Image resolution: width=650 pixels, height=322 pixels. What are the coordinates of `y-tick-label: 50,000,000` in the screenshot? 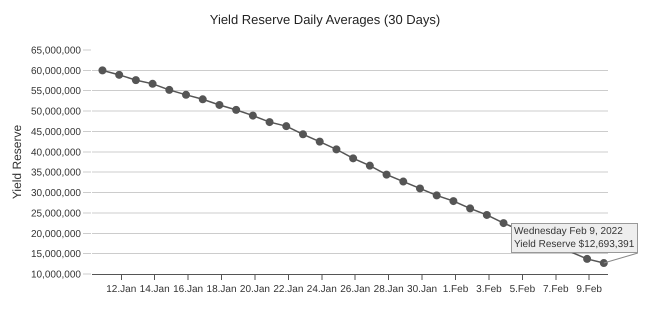 It's located at (56, 112).